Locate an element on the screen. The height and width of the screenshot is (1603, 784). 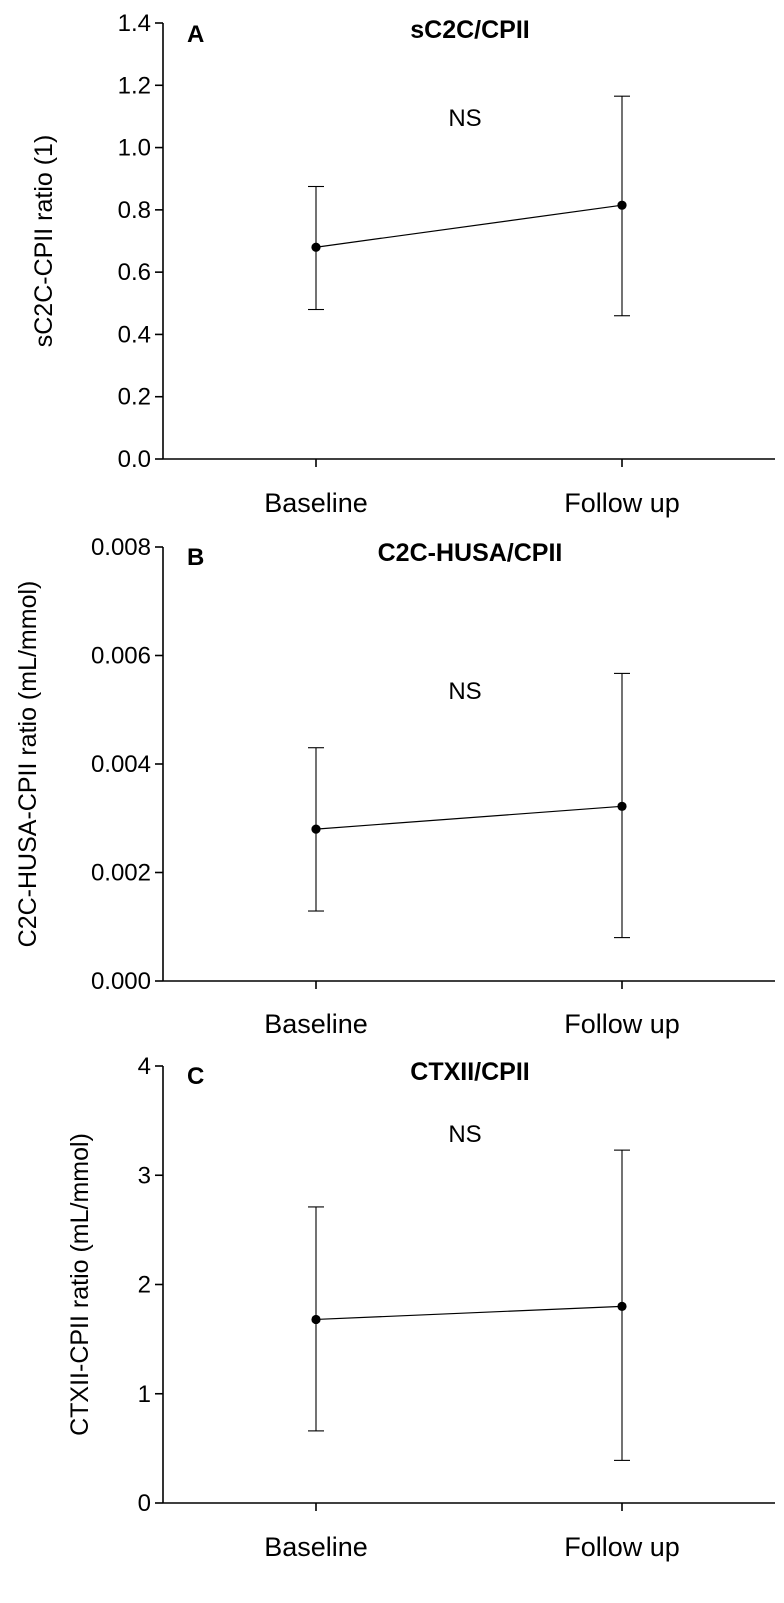
y-tick-label: 0.004 is located at coordinates (121, 764).